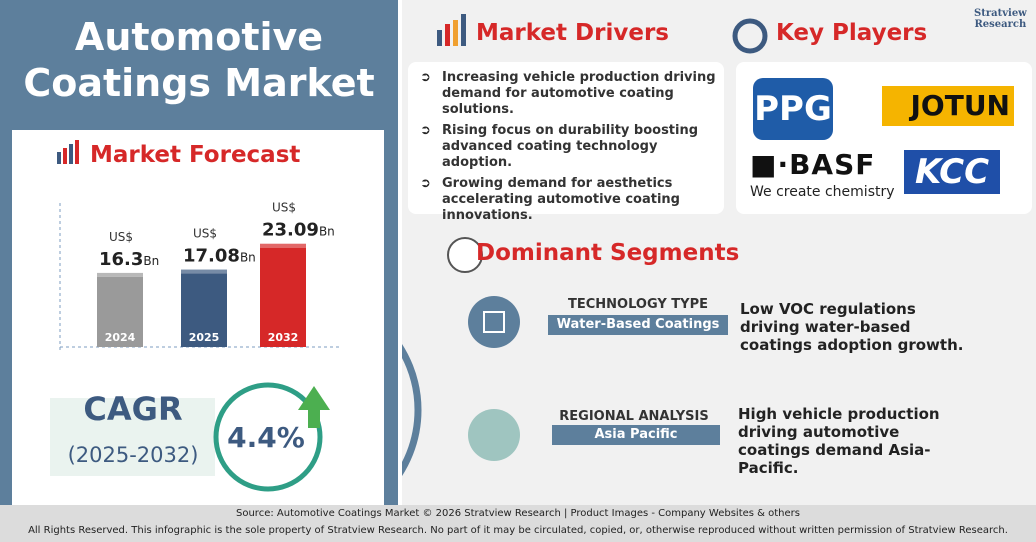  I want to click on players-title: Key Players, so click(852, 33).